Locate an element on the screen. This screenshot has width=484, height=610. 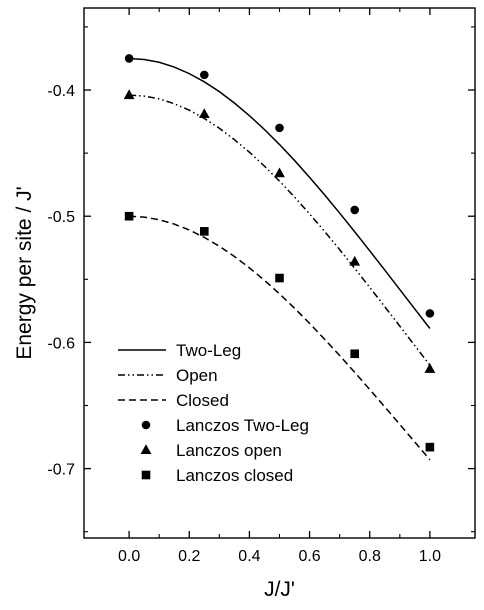
legend-label-open: Open is located at coordinates (197, 375).